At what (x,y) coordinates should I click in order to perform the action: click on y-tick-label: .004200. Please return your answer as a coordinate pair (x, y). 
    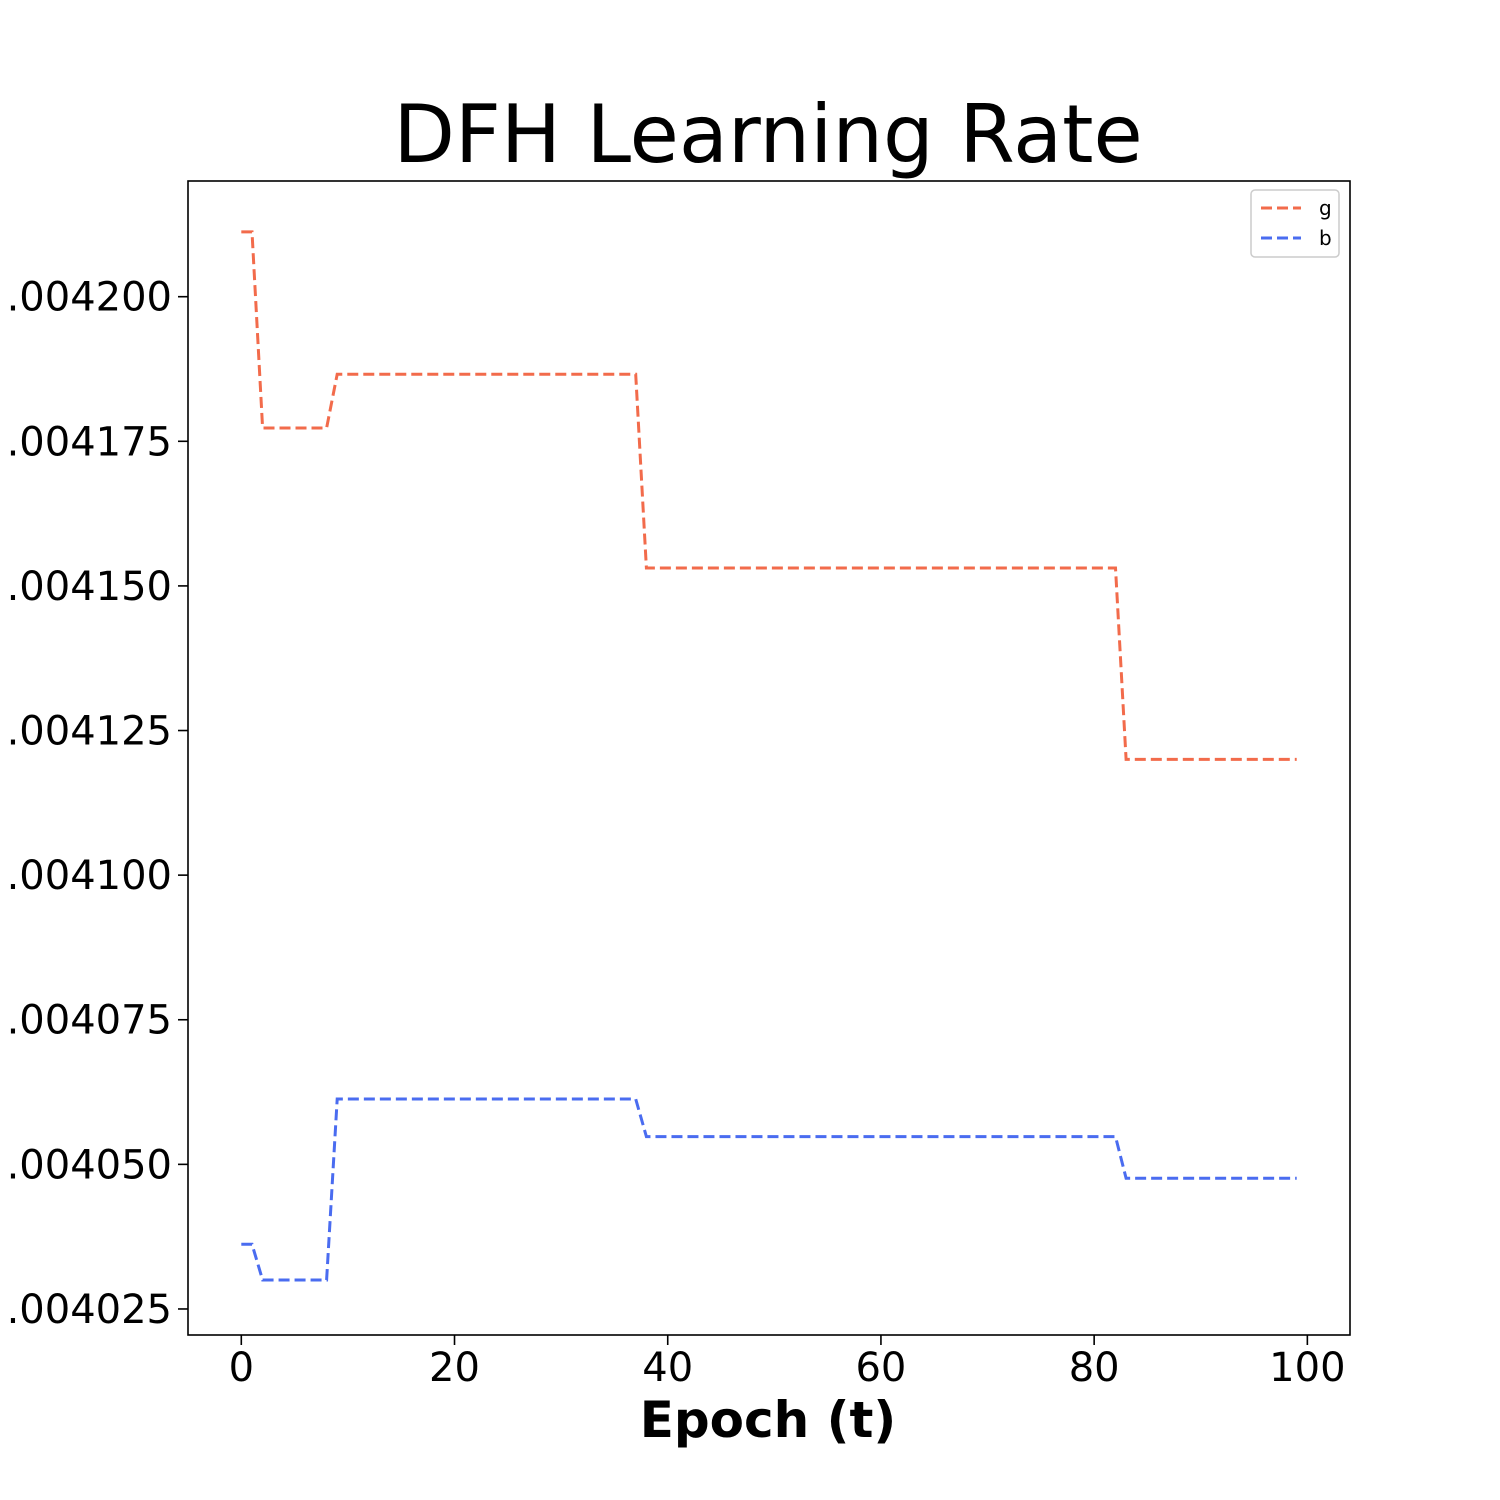
    Looking at the image, I should click on (89, 298).